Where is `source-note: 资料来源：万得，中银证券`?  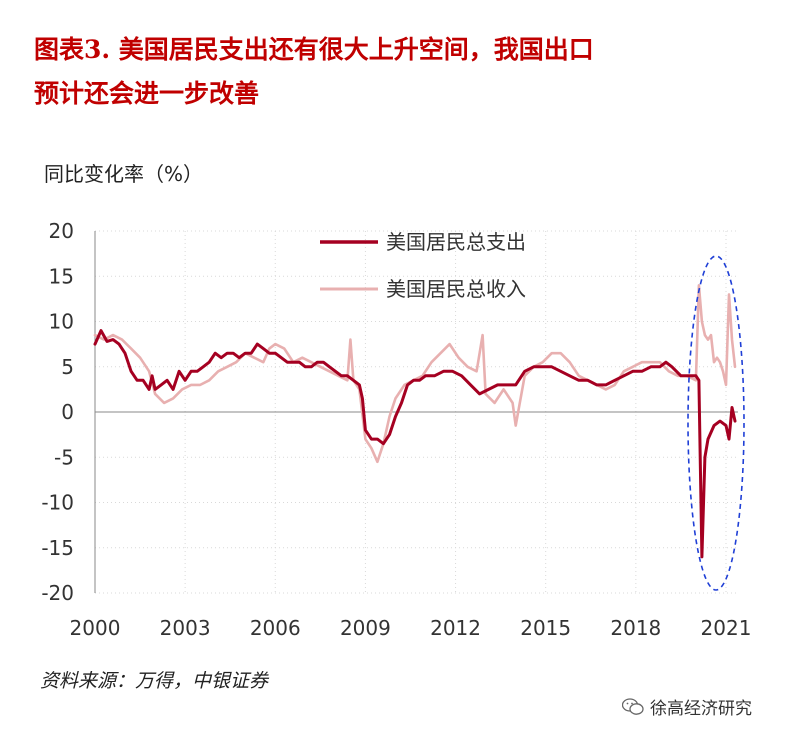 source-note: 资料来源：万得，中银证券 is located at coordinates (154, 681).